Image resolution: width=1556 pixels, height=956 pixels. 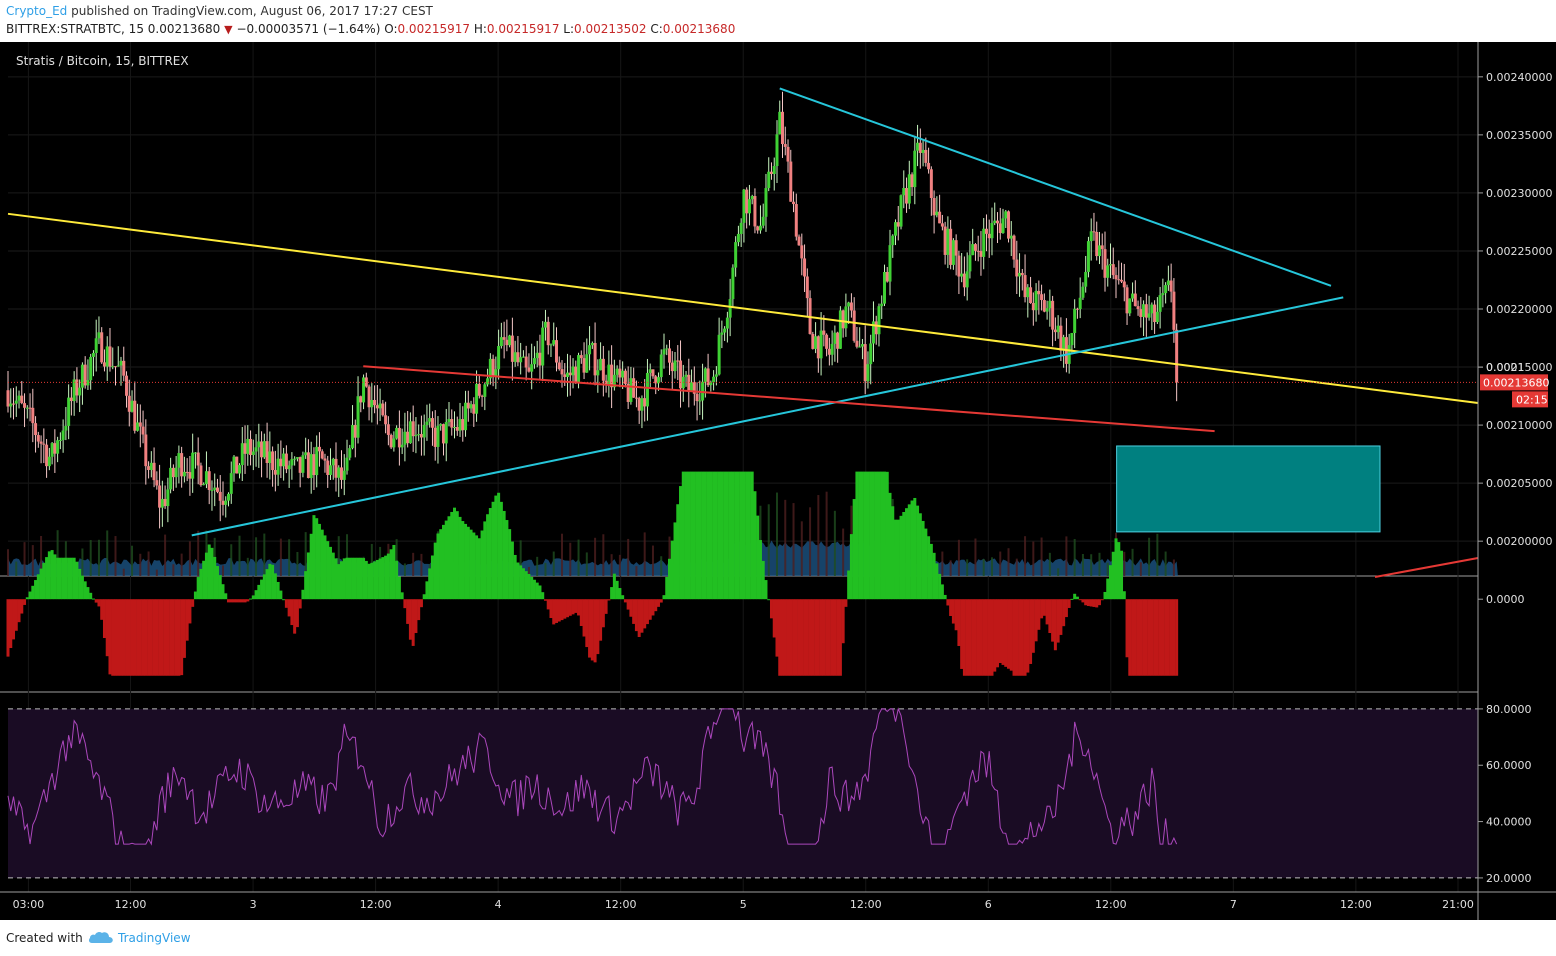 What do you see at coordinates (154, 938) in the screenshot?
I see `tradingview-link: TradingView` at bounding box center [154, 938].